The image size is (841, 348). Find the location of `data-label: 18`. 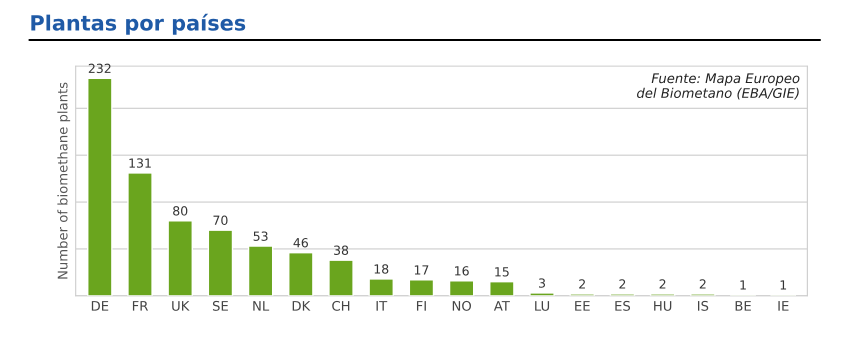

data-label: 18 is located at coordinates (381, 269).